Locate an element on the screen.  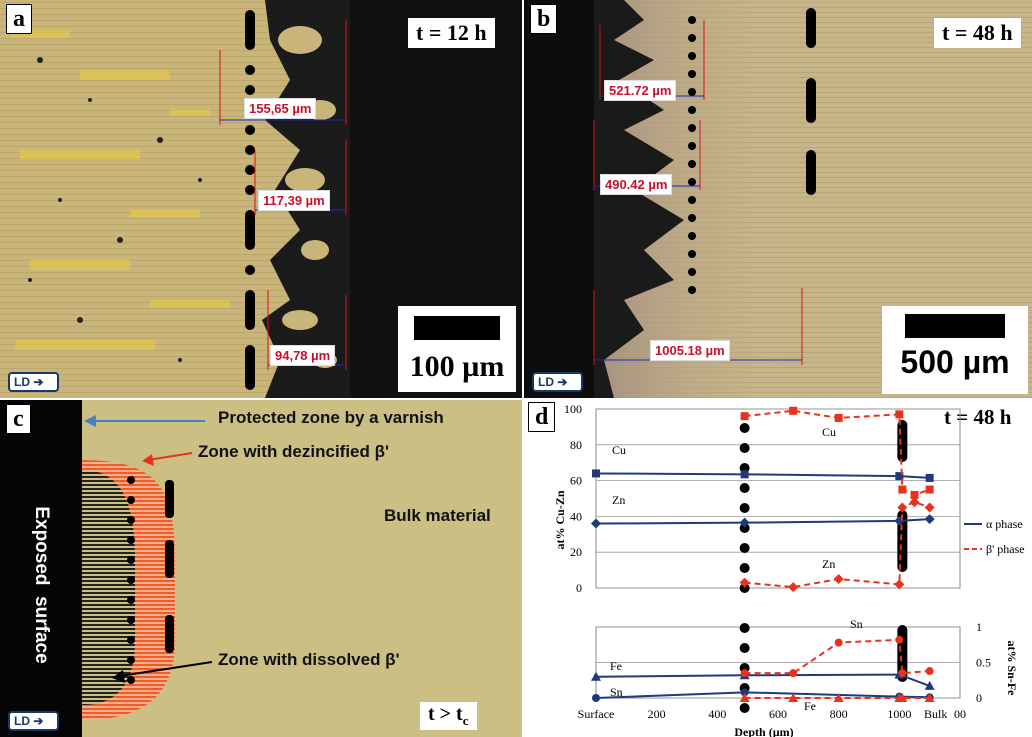
y-tick-top: 80 is located at coordinates (576, 445).